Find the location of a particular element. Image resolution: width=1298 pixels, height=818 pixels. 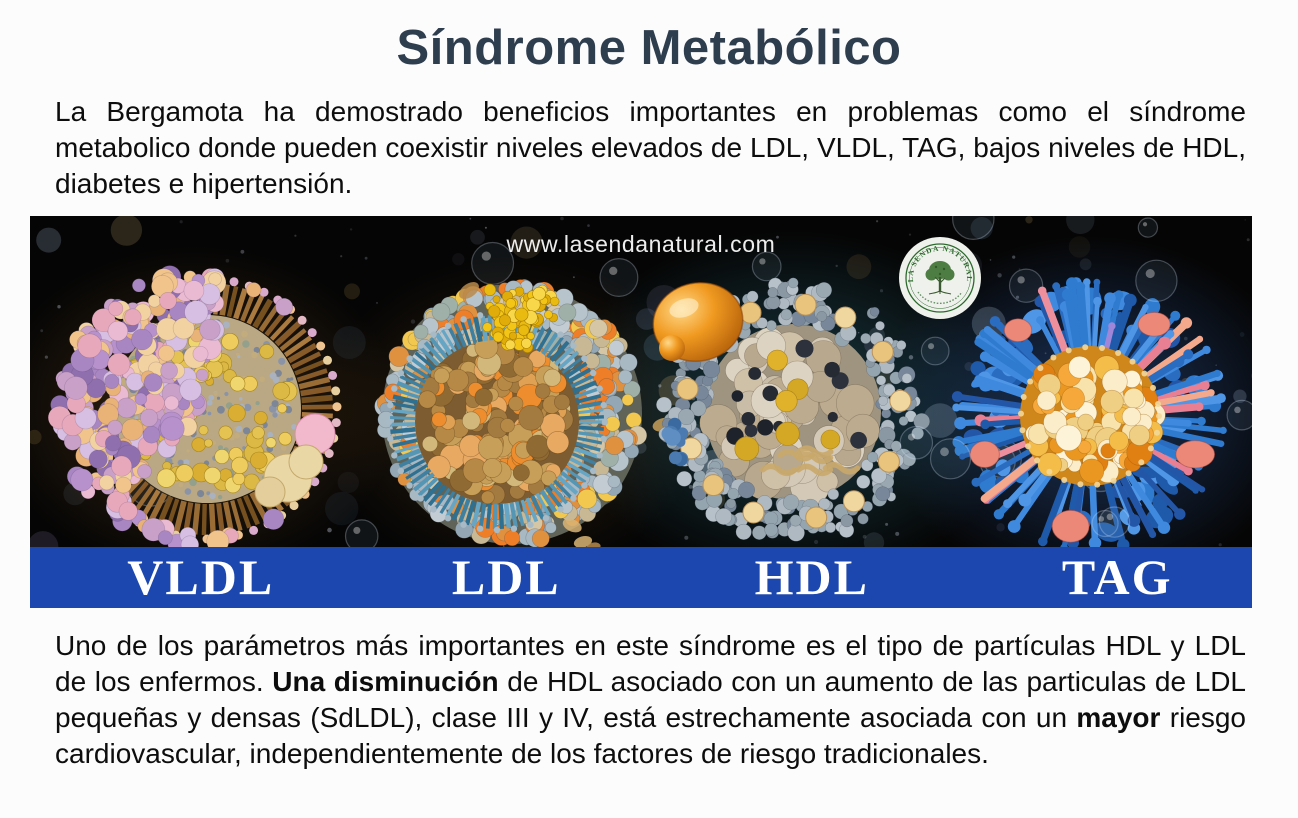

text-segment: Una disminución is located at coordinates (385, 681).